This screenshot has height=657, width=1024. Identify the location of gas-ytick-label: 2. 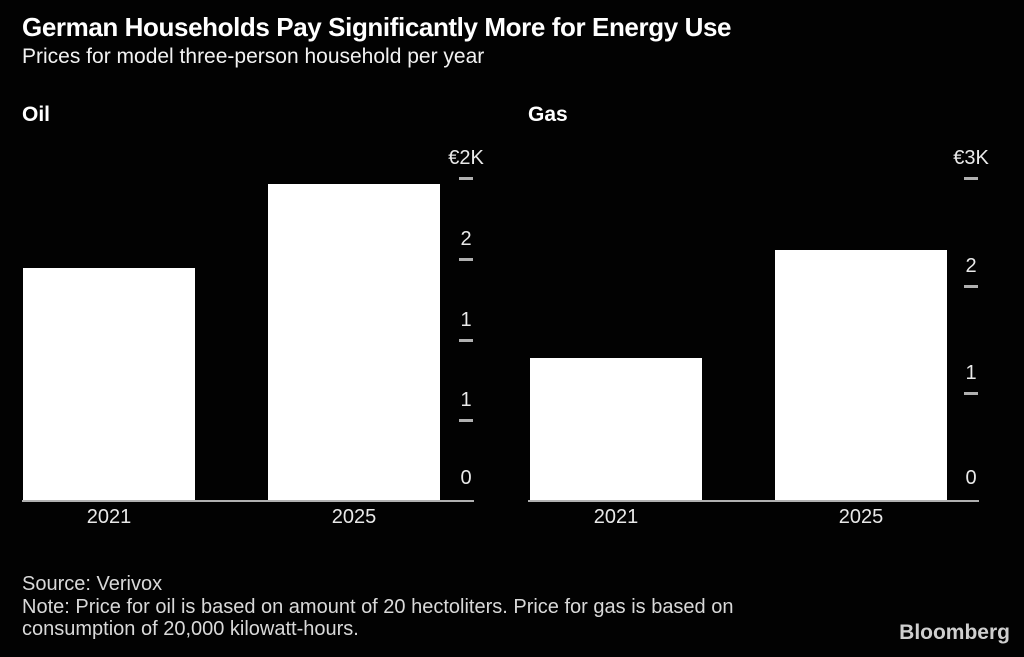
(971, 266).